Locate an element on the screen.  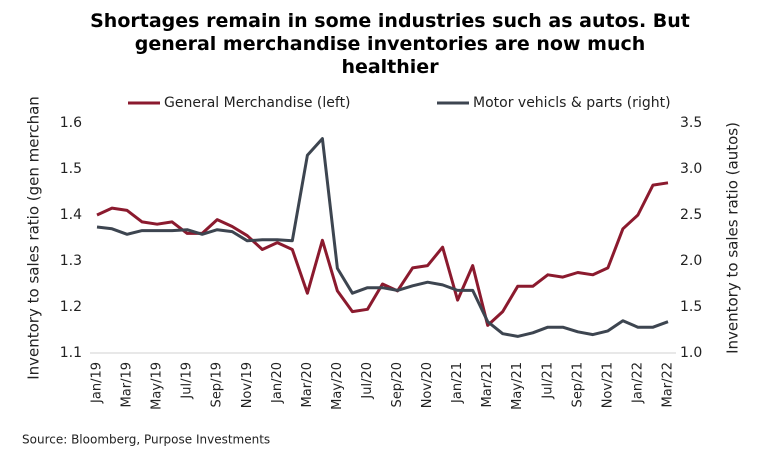
legend-label: General Merchandise (left) is located at coordinates (257, 103).